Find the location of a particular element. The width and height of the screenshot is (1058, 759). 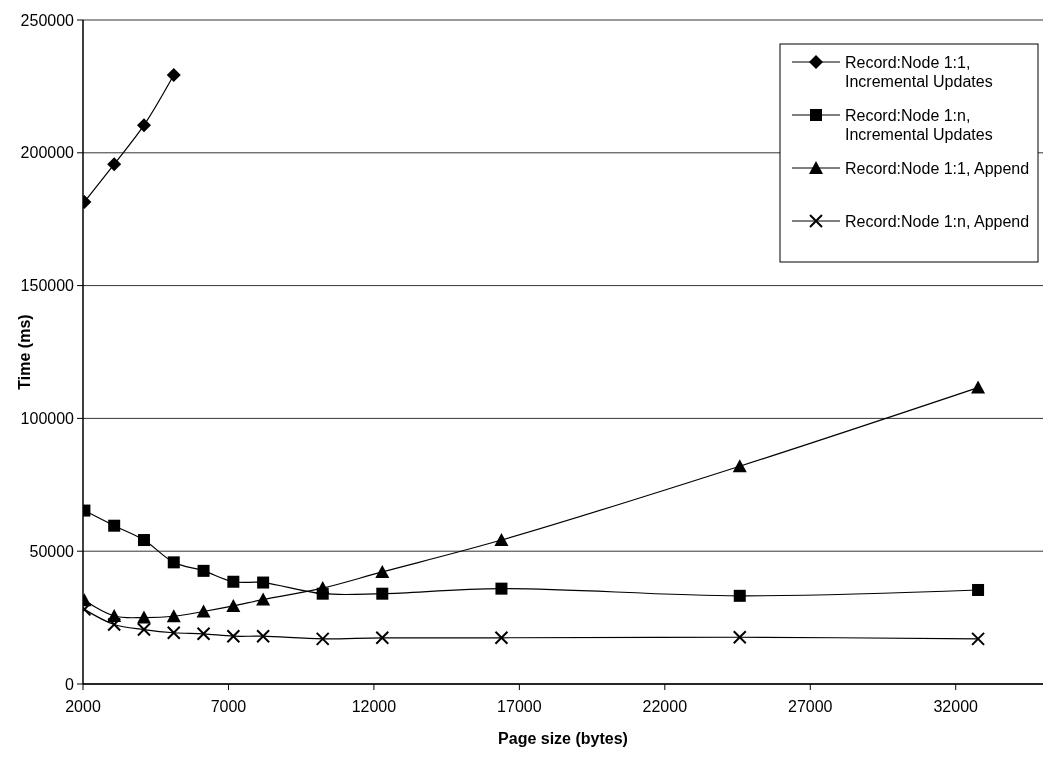

x-tick-label: 12000 is located at coordinates (374, 706).